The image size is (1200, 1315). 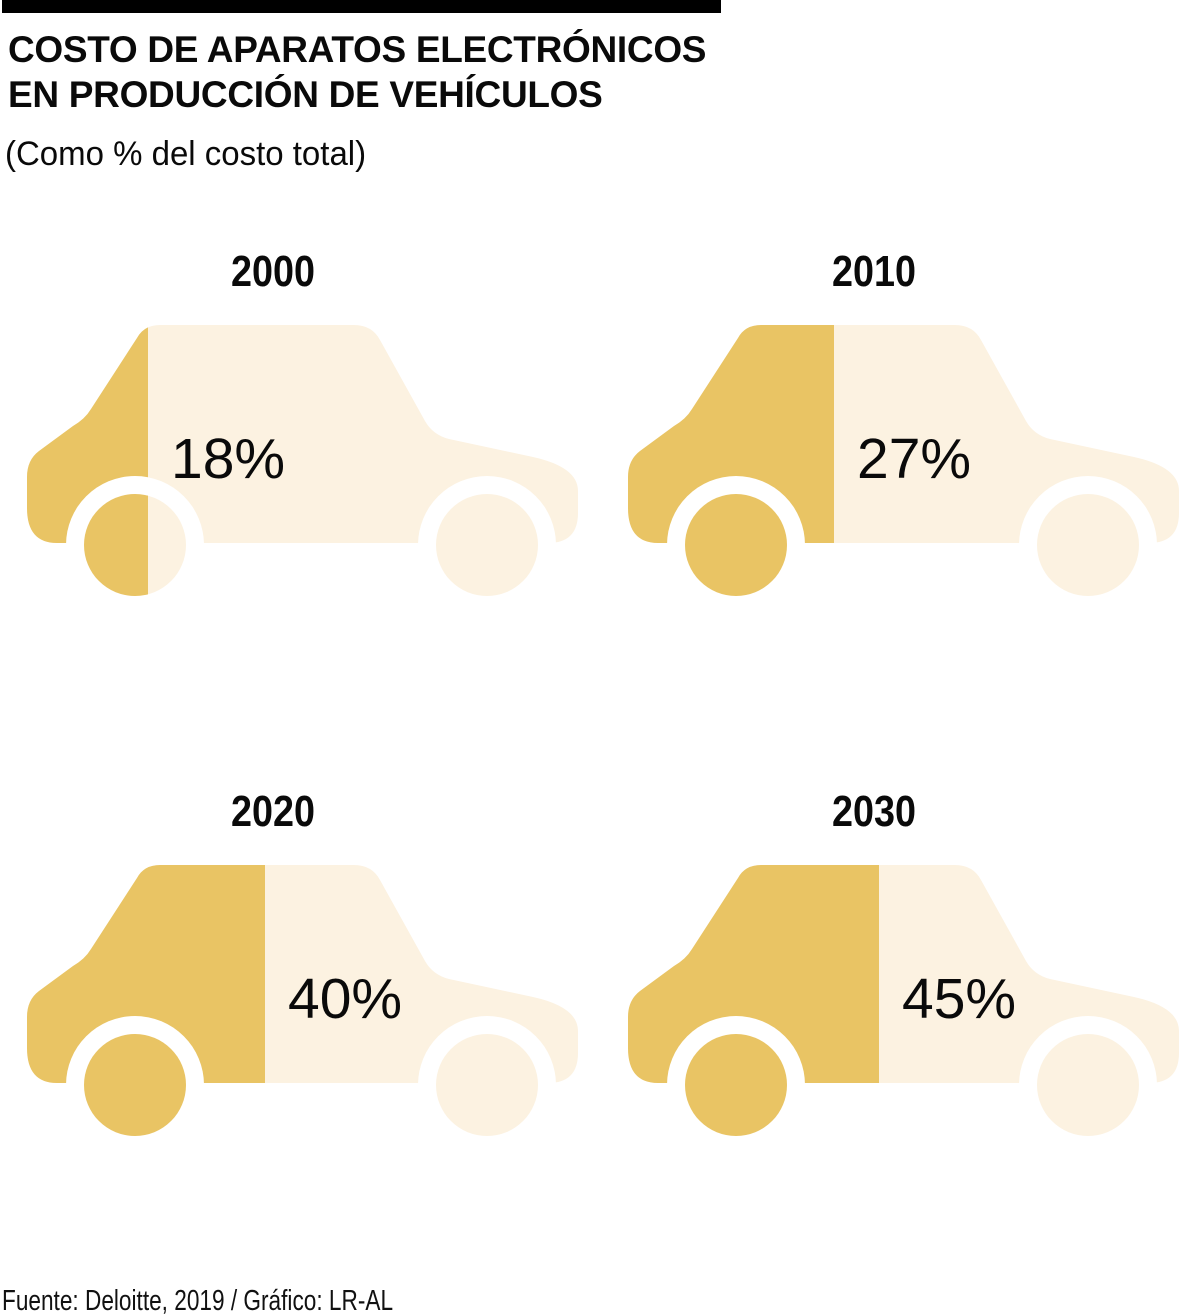 I want to click on year-label-2010: 2010, so click(x=874, y=271).